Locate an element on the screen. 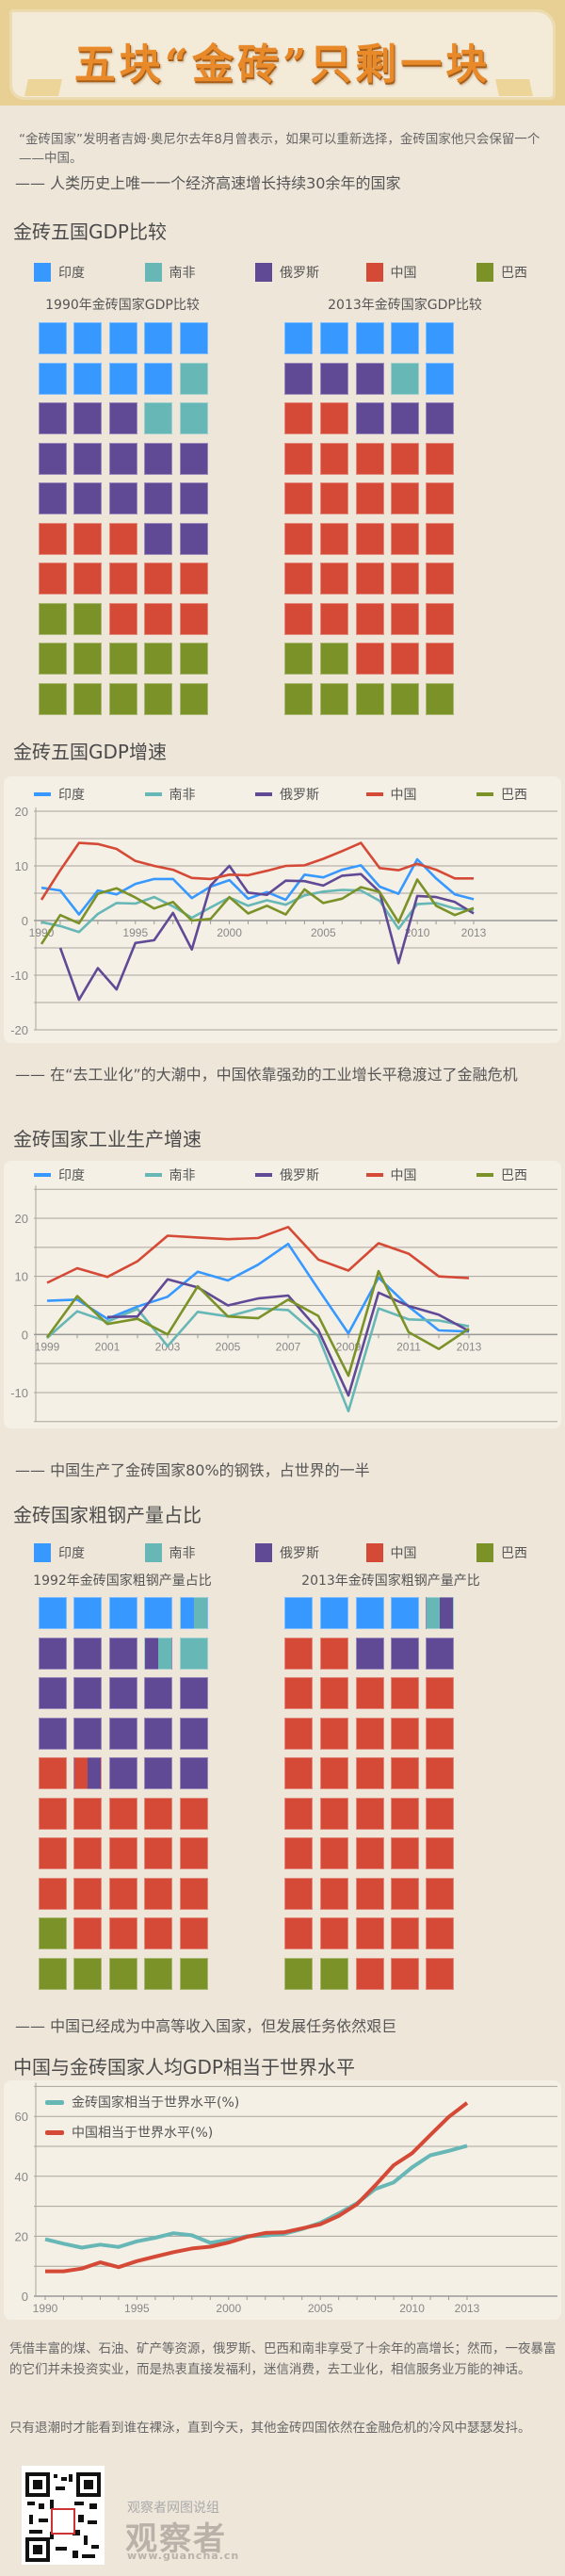 The height and width of the screenshot is (2576, 565). x-tick-label: 1990 is located at coordinates (45, 2308).